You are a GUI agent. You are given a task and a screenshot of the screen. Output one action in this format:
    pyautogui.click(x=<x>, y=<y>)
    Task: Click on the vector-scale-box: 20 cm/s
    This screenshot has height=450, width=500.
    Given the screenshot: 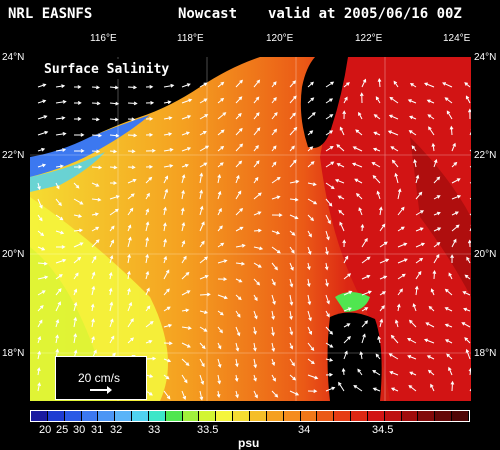 What is the action you would take?
    pyautogui.click(x=101, y=378)
    